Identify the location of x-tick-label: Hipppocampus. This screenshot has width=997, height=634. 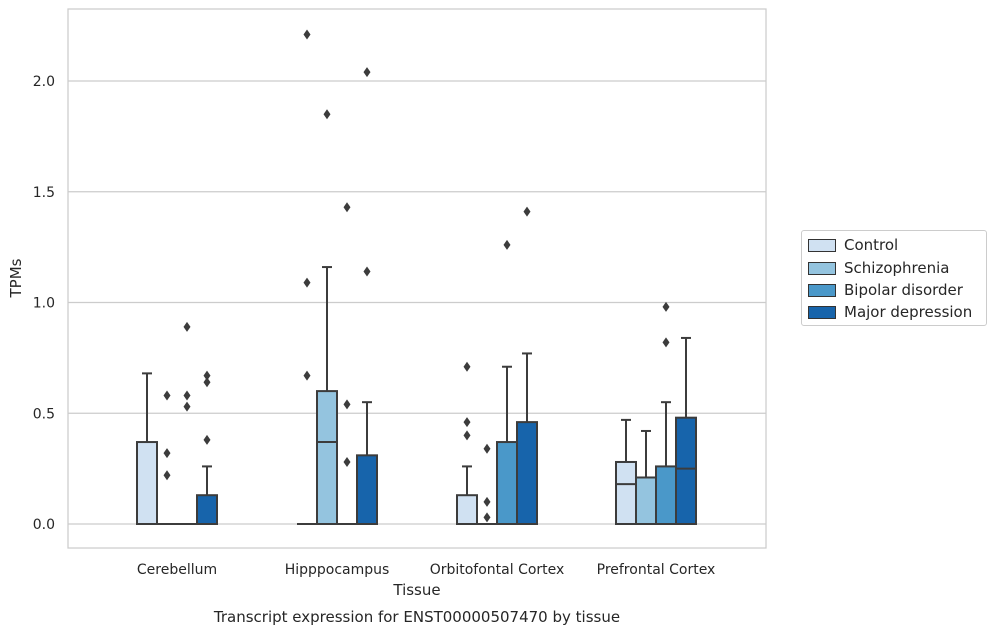
(337, 570).